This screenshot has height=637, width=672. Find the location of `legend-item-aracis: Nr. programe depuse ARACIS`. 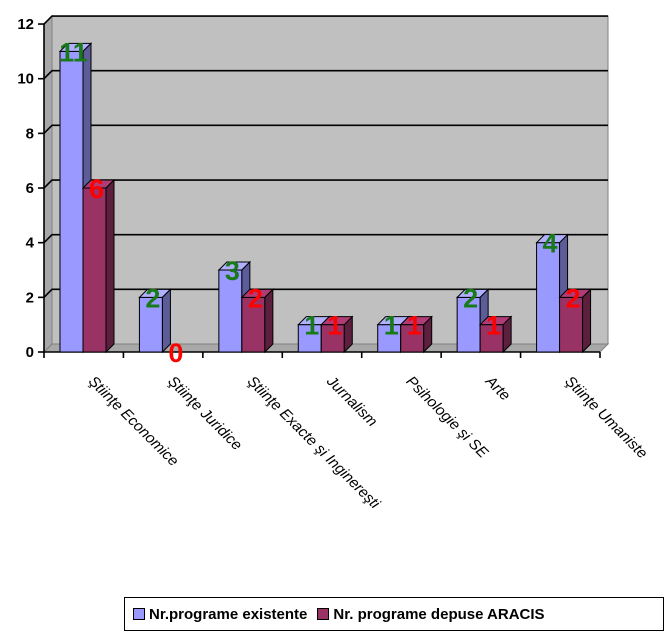

legend-item-aracis: Nr. programe depuse ARACIS is located at coordinates (431, 614).